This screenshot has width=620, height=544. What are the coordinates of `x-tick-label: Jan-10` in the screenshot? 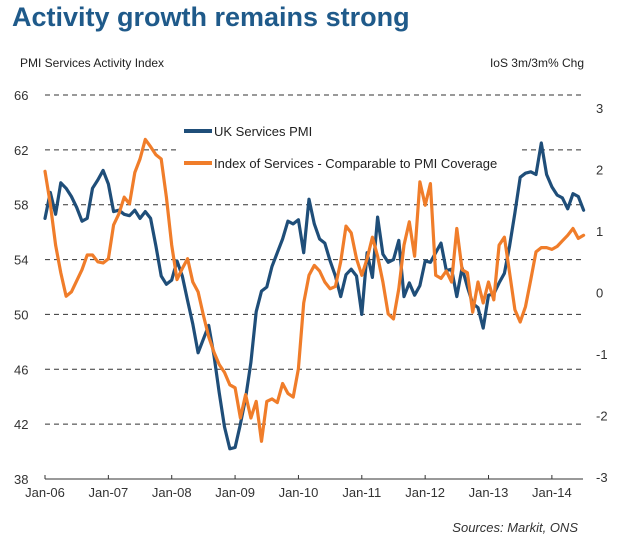 It's located at (299, 492).